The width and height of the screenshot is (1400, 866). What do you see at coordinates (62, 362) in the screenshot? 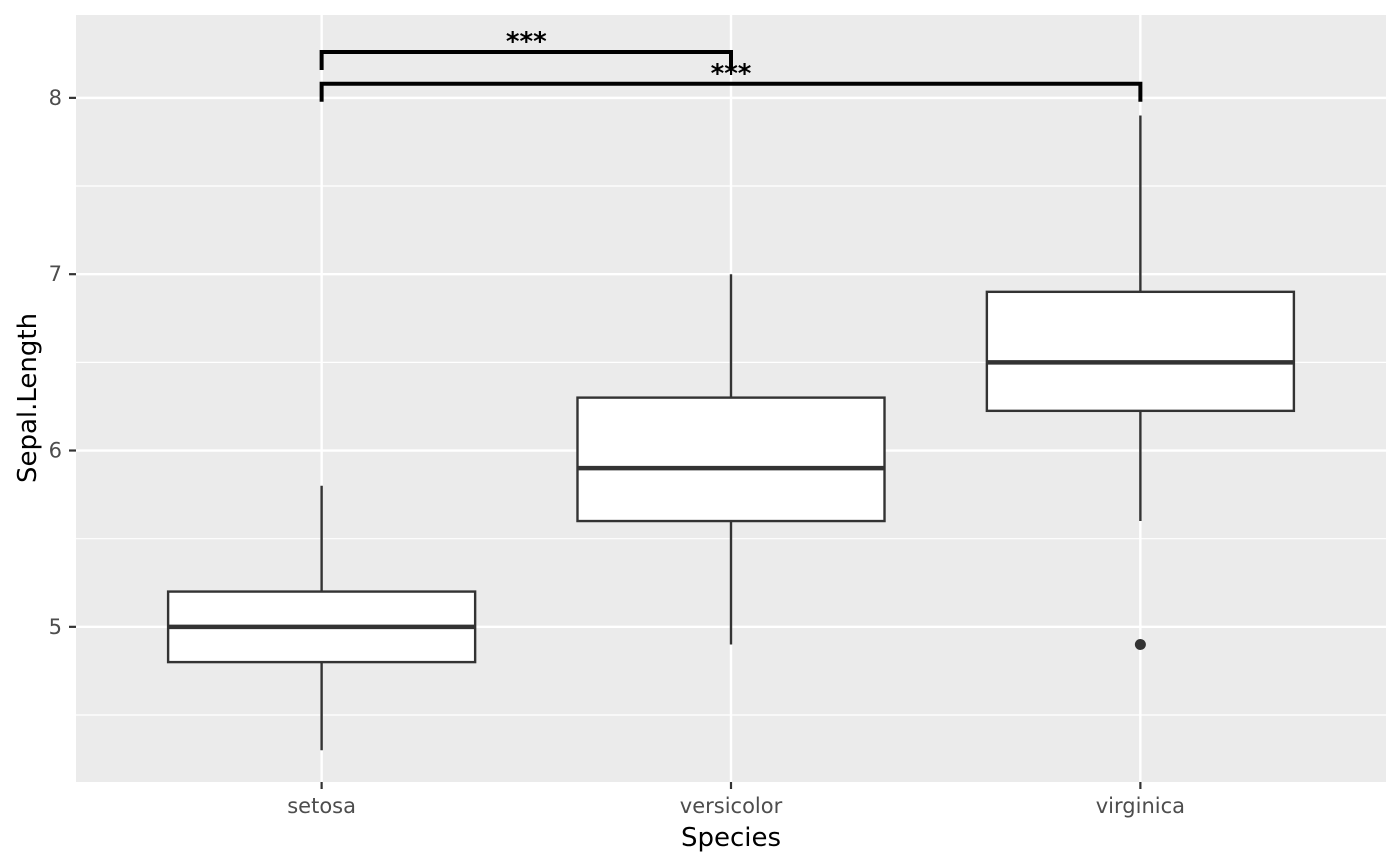
I see `y-axis: 5 6 7 8` at bounding box center [62, 362].